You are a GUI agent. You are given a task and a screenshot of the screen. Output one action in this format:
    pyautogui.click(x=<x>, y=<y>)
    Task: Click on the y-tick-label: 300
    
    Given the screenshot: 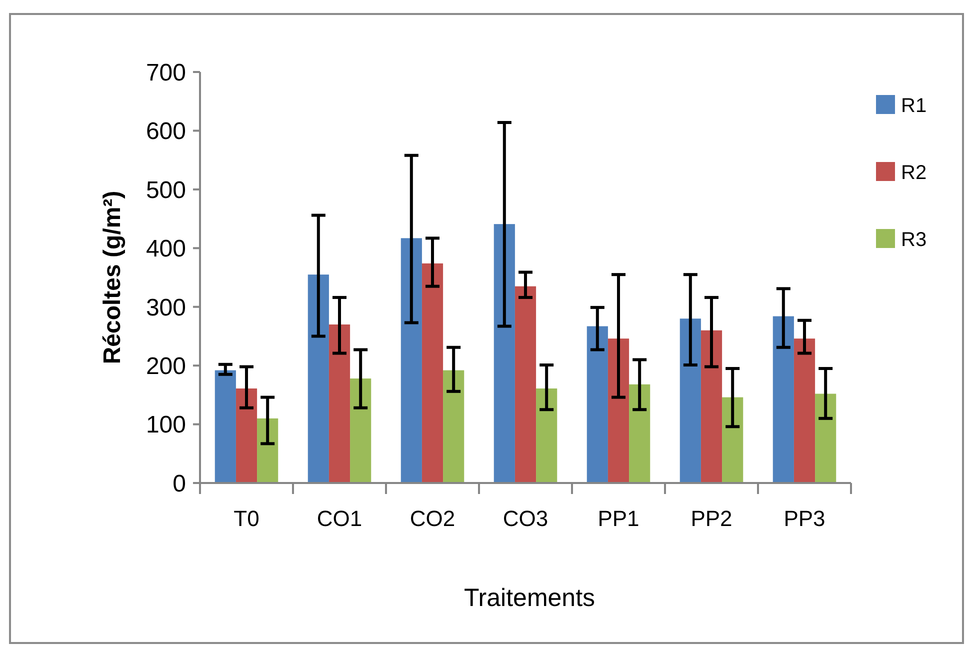 What is the action you would take?
    pyautogui.click(x=166, y=308)
    